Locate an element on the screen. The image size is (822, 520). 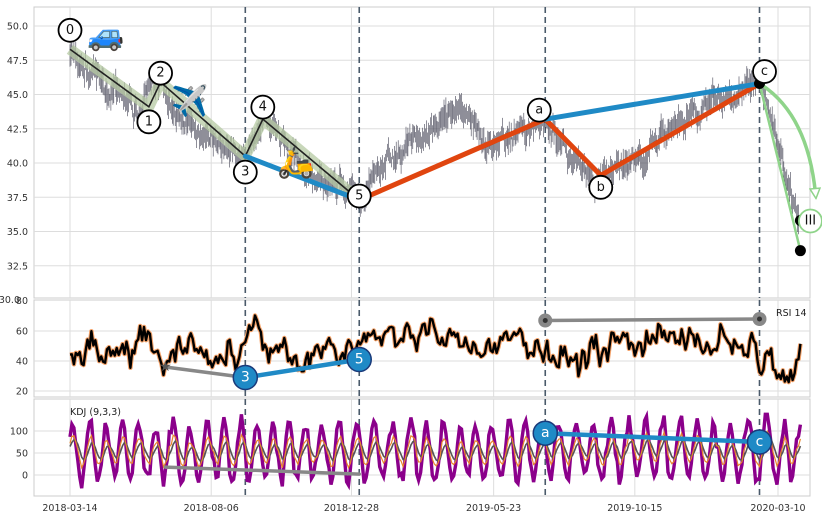
car-icon: 🚙 is located at coordinates (105, 35).